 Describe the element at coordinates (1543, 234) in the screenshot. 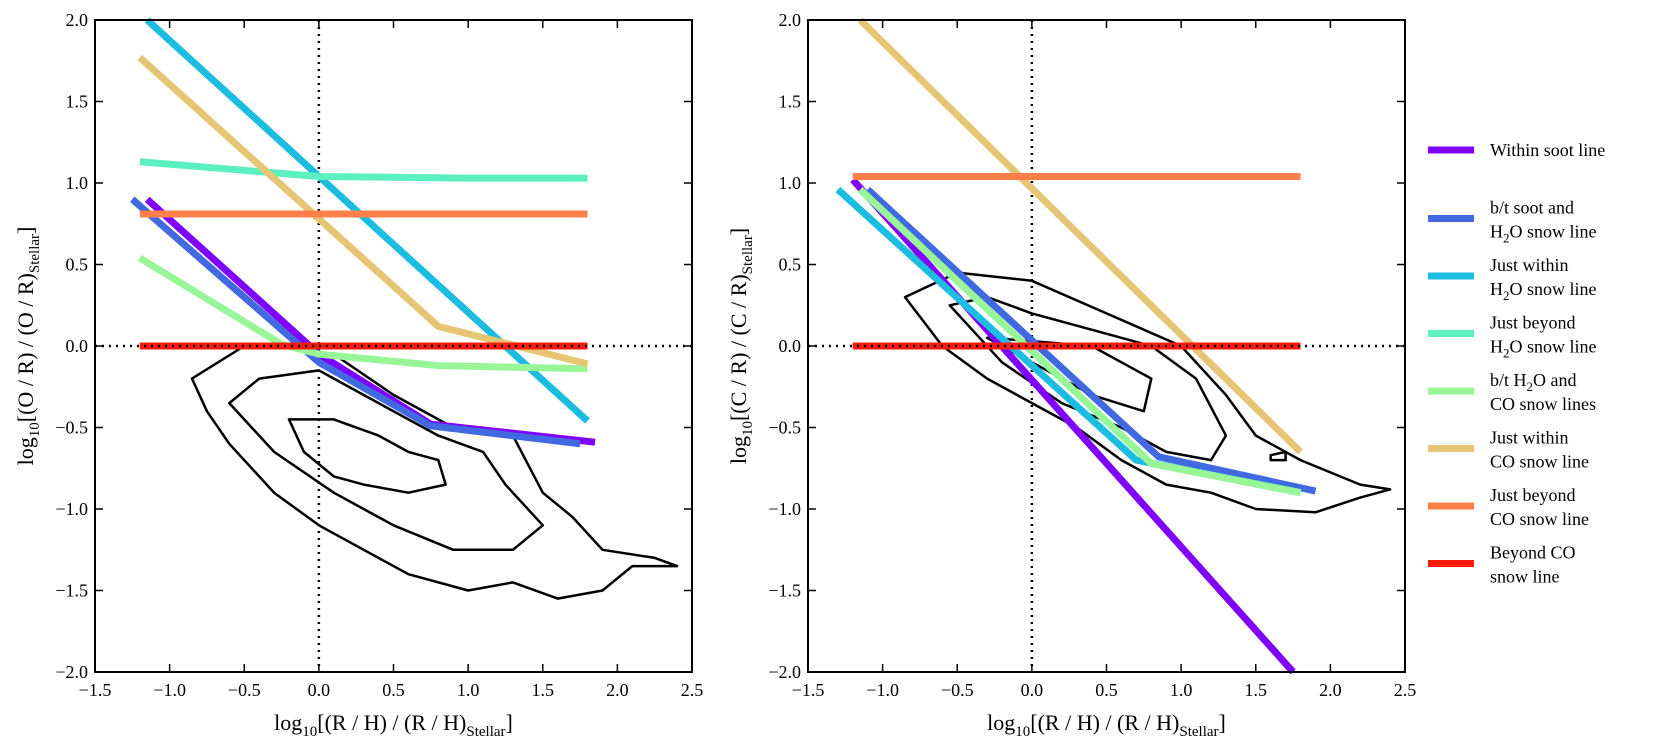

I see `legend-label-1-line2: H2O snow line` at that location.